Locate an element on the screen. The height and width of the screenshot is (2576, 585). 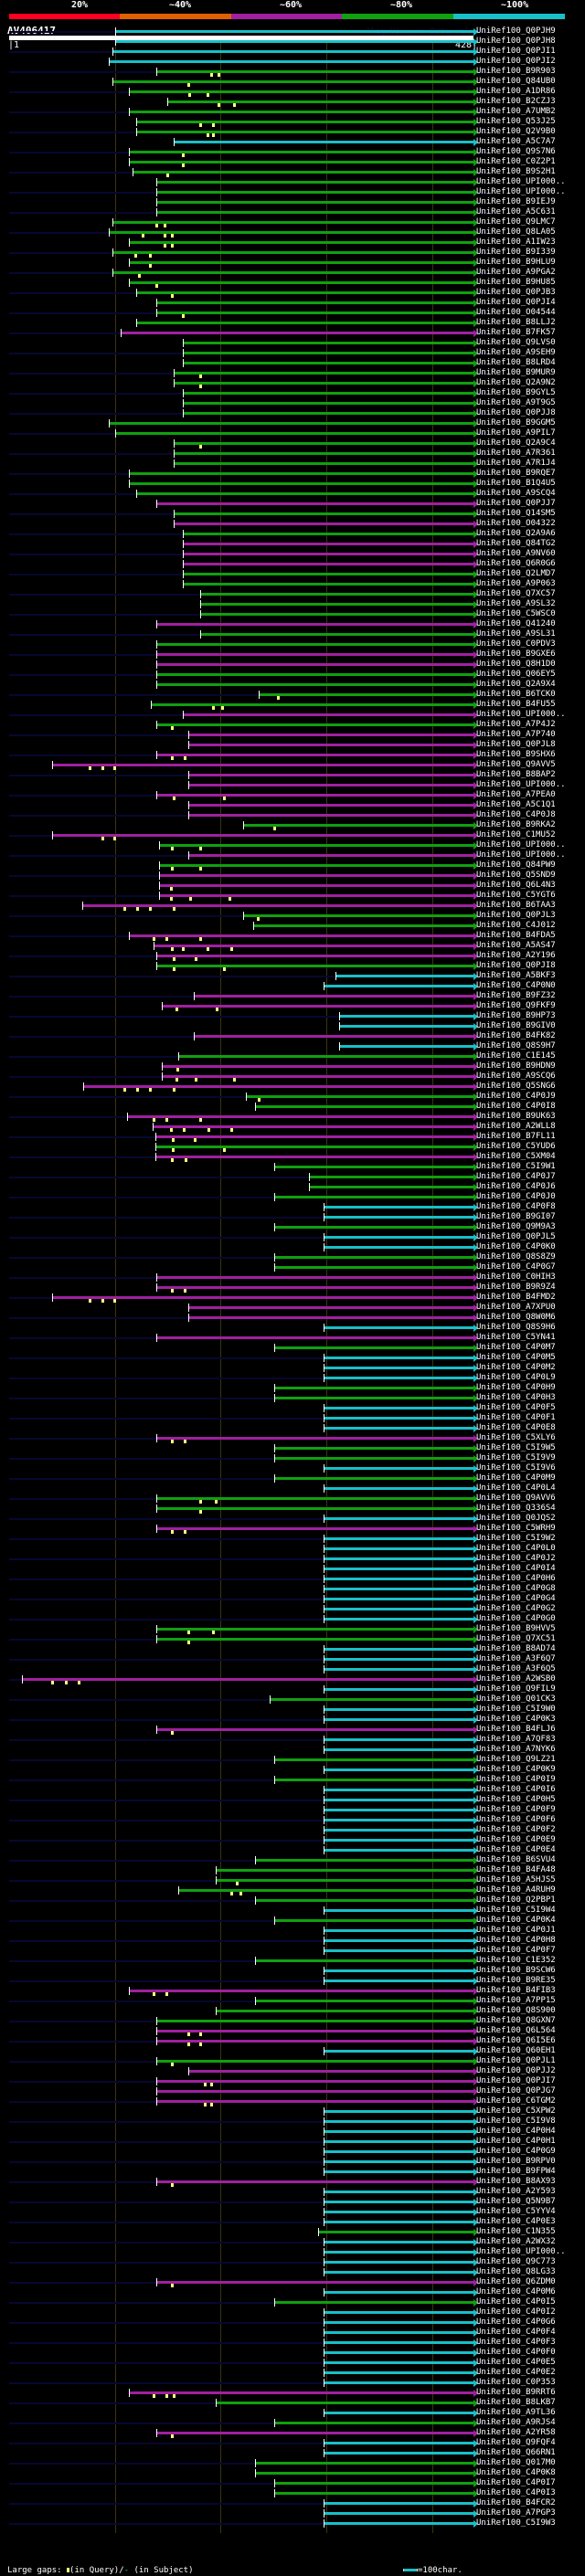
hit-label: UniRef100_C4P0G8 is located at coordinates (516, 1589).